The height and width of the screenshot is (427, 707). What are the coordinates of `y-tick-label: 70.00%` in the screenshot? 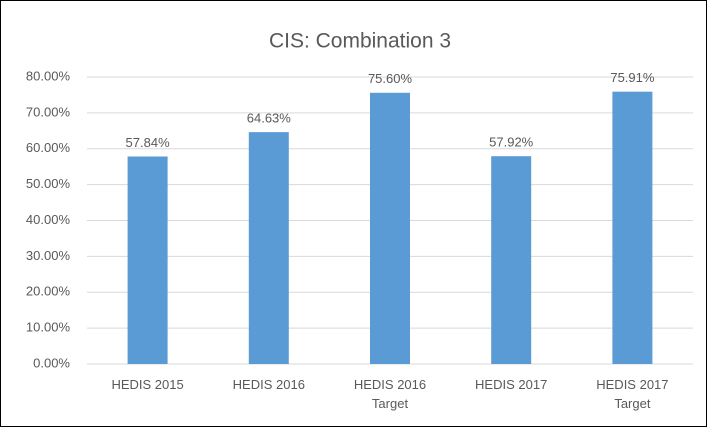 It's located at (48, 111).